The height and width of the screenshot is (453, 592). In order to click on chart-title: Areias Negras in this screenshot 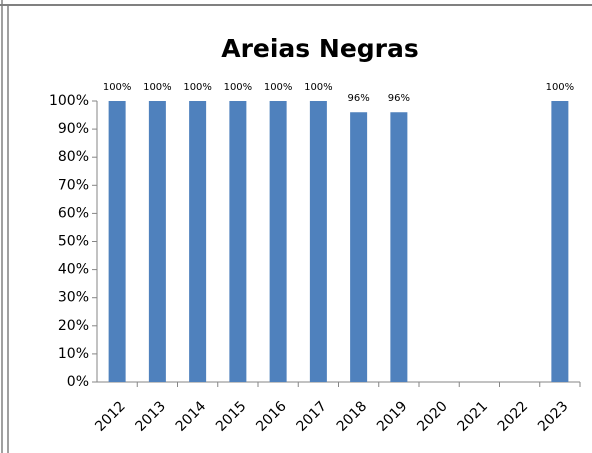, I will do `click(320, 48)`.